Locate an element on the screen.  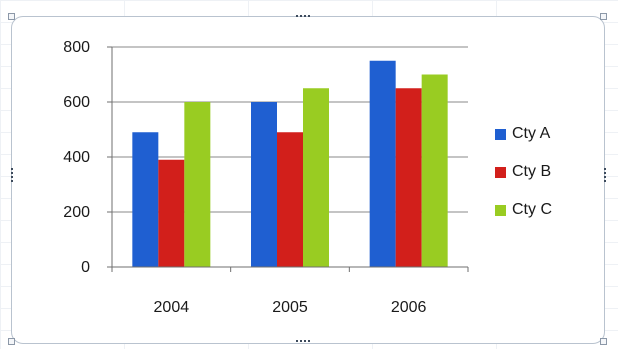
bottom-left-resize-handle is located at coordinates (11, 341).